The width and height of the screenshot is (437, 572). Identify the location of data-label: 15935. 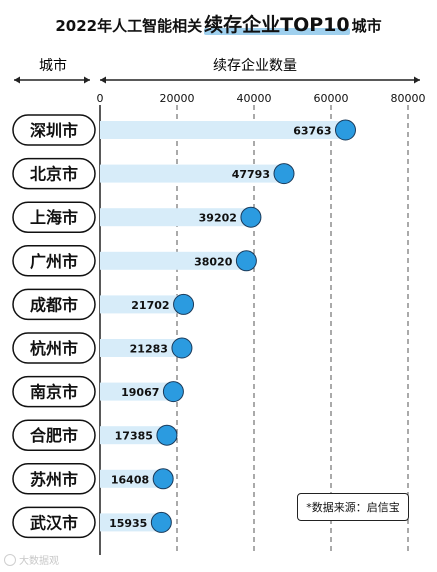
(128, 523).